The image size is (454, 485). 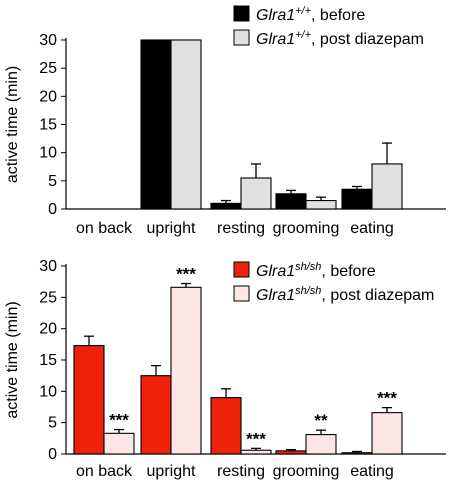 I want to click on significance-label: **, so click(x=321, y=420).